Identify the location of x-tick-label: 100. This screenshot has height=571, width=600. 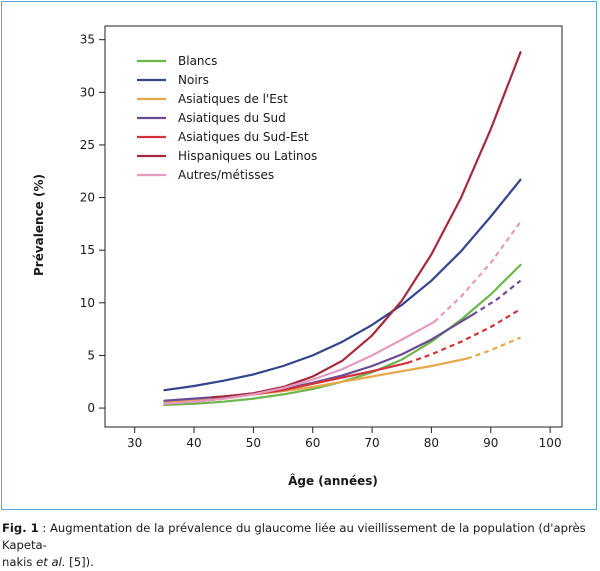
(550, 443).